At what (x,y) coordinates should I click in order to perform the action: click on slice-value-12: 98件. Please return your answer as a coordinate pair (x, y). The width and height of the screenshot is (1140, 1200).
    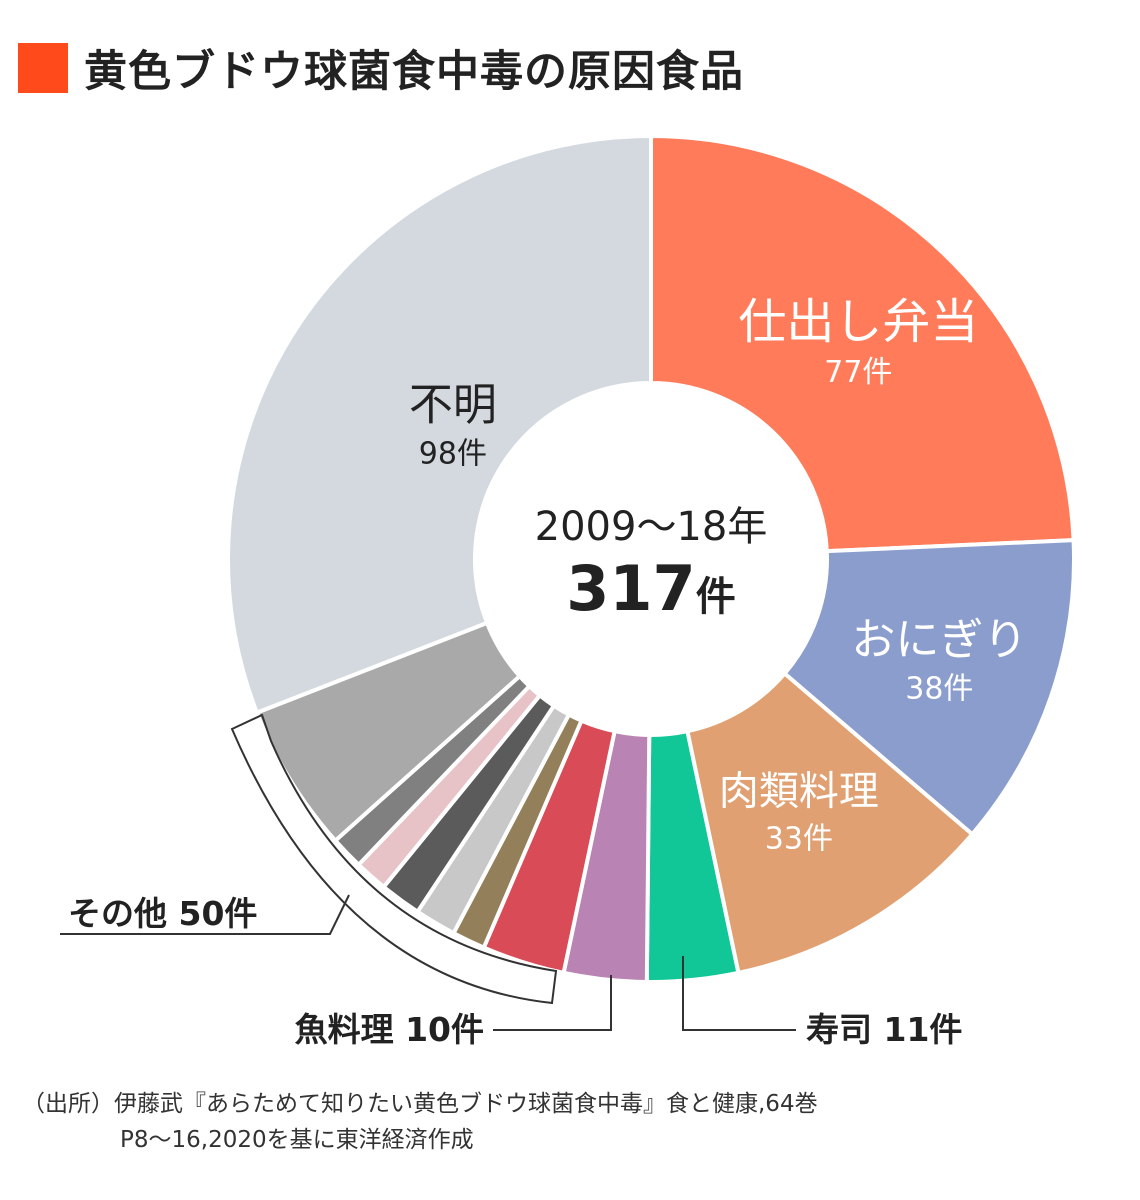
    Looking at the image, I should click on (453, 454).